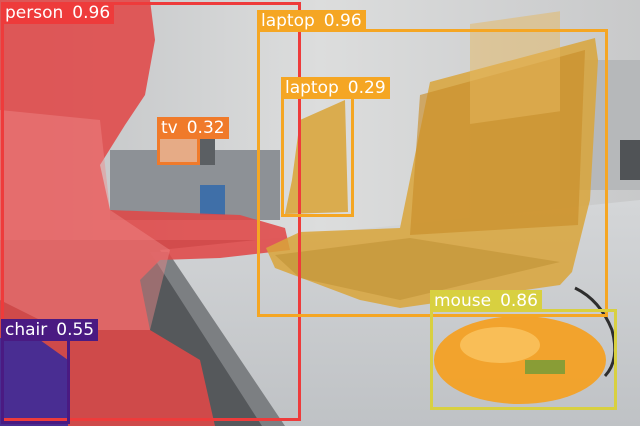 The height and width of the screenshot is (426, 640). Describe the element at coordinates (417, 269) in the screenshot. I see `laptop-keyboard` at that location.